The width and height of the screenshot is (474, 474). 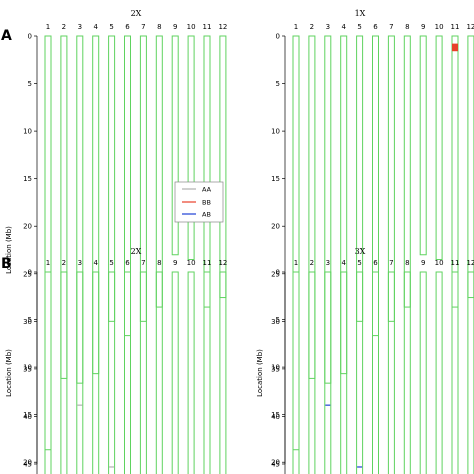 I want to click on y-tick-label: 25, so click(x=275, y=274).